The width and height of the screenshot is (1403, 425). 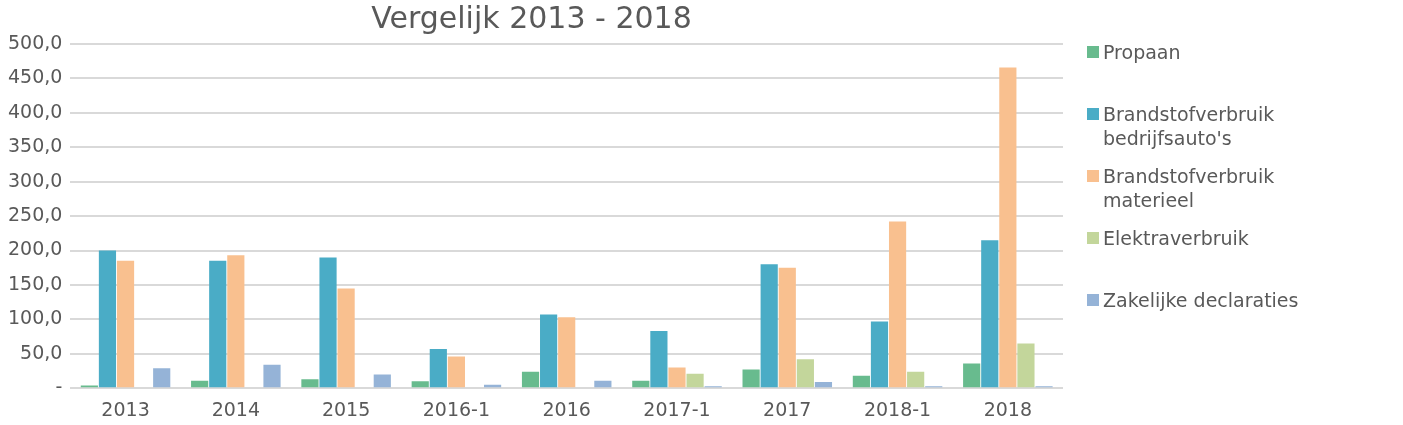 I want to click on y-tick-label: 400,0, so click(x=35, y=110).